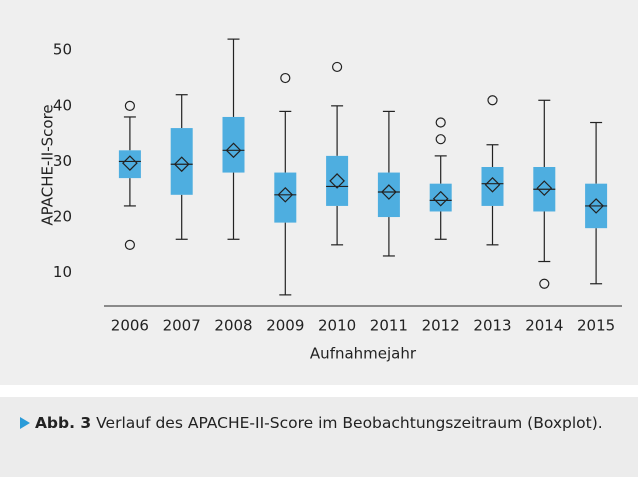  What do you see at coordinates (337, 326) in the screenshot?
I see `x-tick-label: 2010` at bounding box center [337, 326].